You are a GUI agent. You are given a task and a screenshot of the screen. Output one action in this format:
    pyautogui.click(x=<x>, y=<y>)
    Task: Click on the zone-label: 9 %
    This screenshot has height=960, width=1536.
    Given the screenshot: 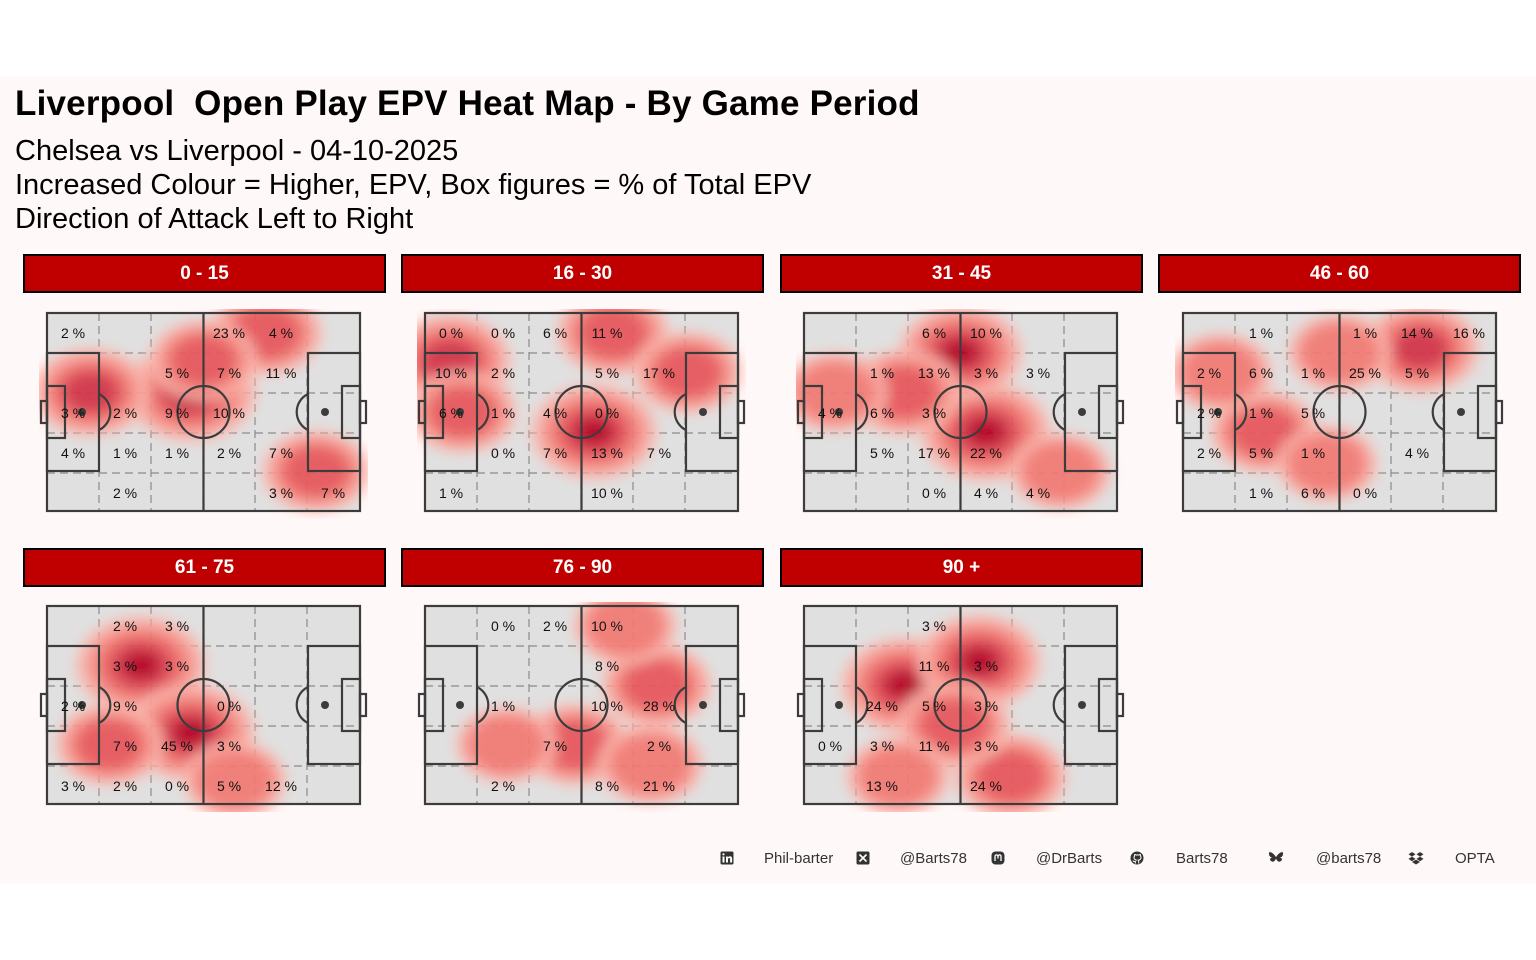 What is the action you would take?
    pyautogui.click(x=125, y=706)
    